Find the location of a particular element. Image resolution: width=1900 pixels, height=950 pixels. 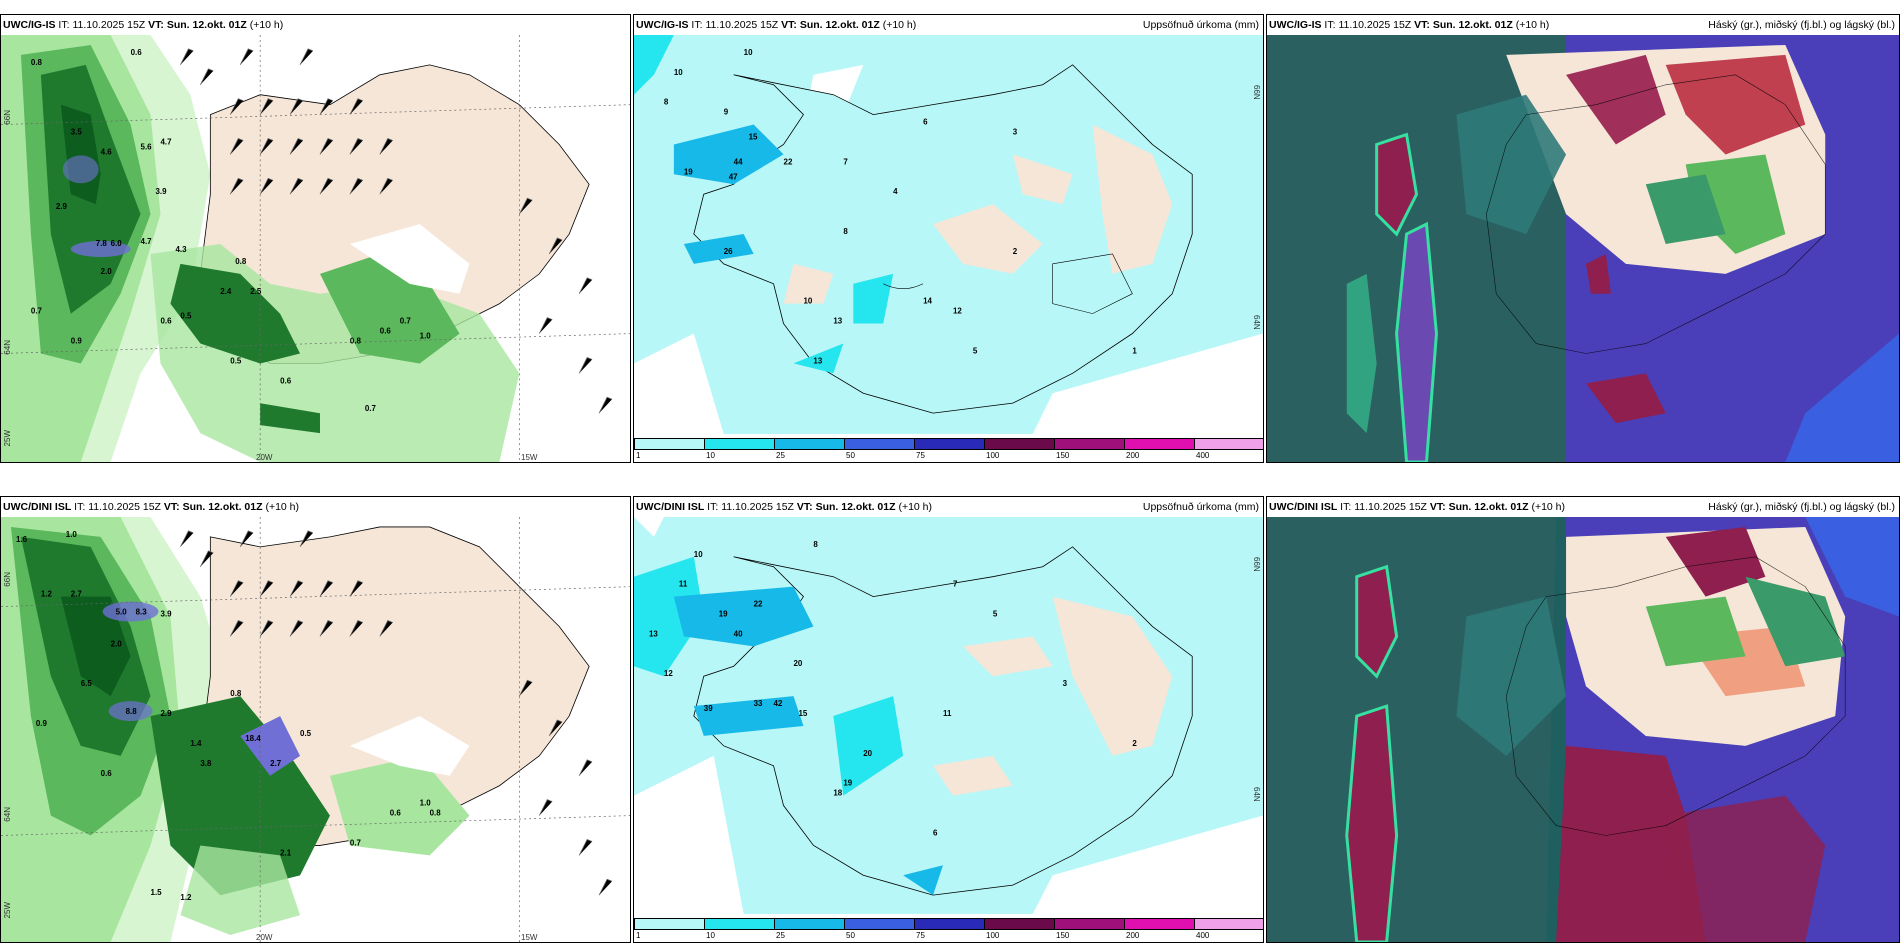

svg-text: 2.4 is located at coordinates (226, 291).